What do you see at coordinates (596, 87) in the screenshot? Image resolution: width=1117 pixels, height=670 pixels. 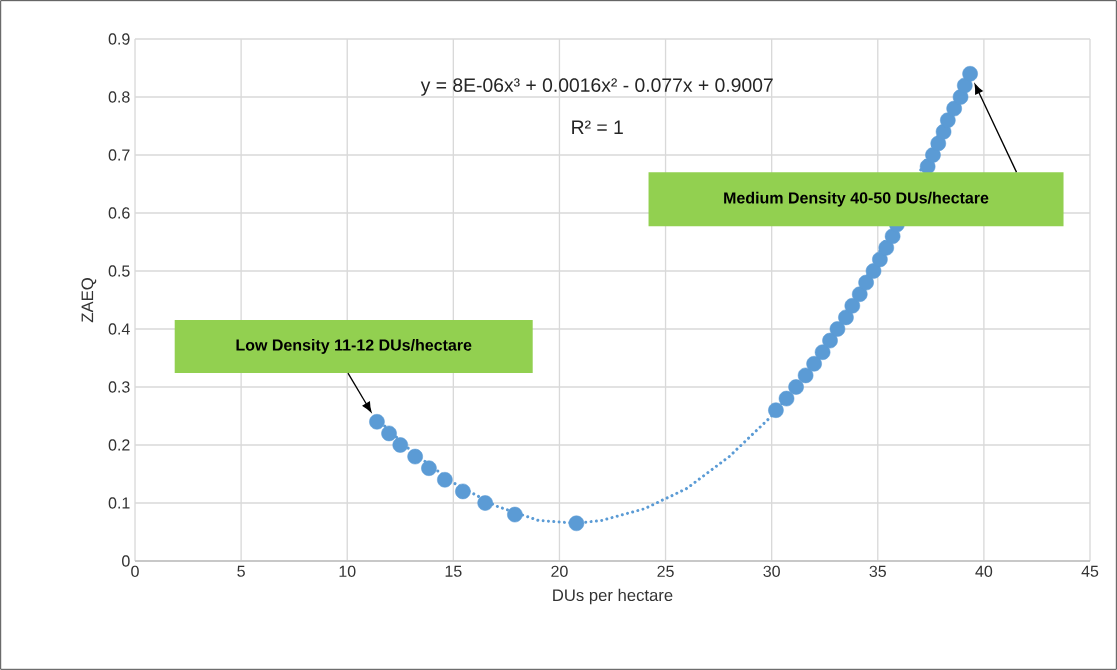 I see `annotation: y = 8E-06x³ + 0.0016x² - 0.077x + 0.9007` at bounding box center [596, 87].